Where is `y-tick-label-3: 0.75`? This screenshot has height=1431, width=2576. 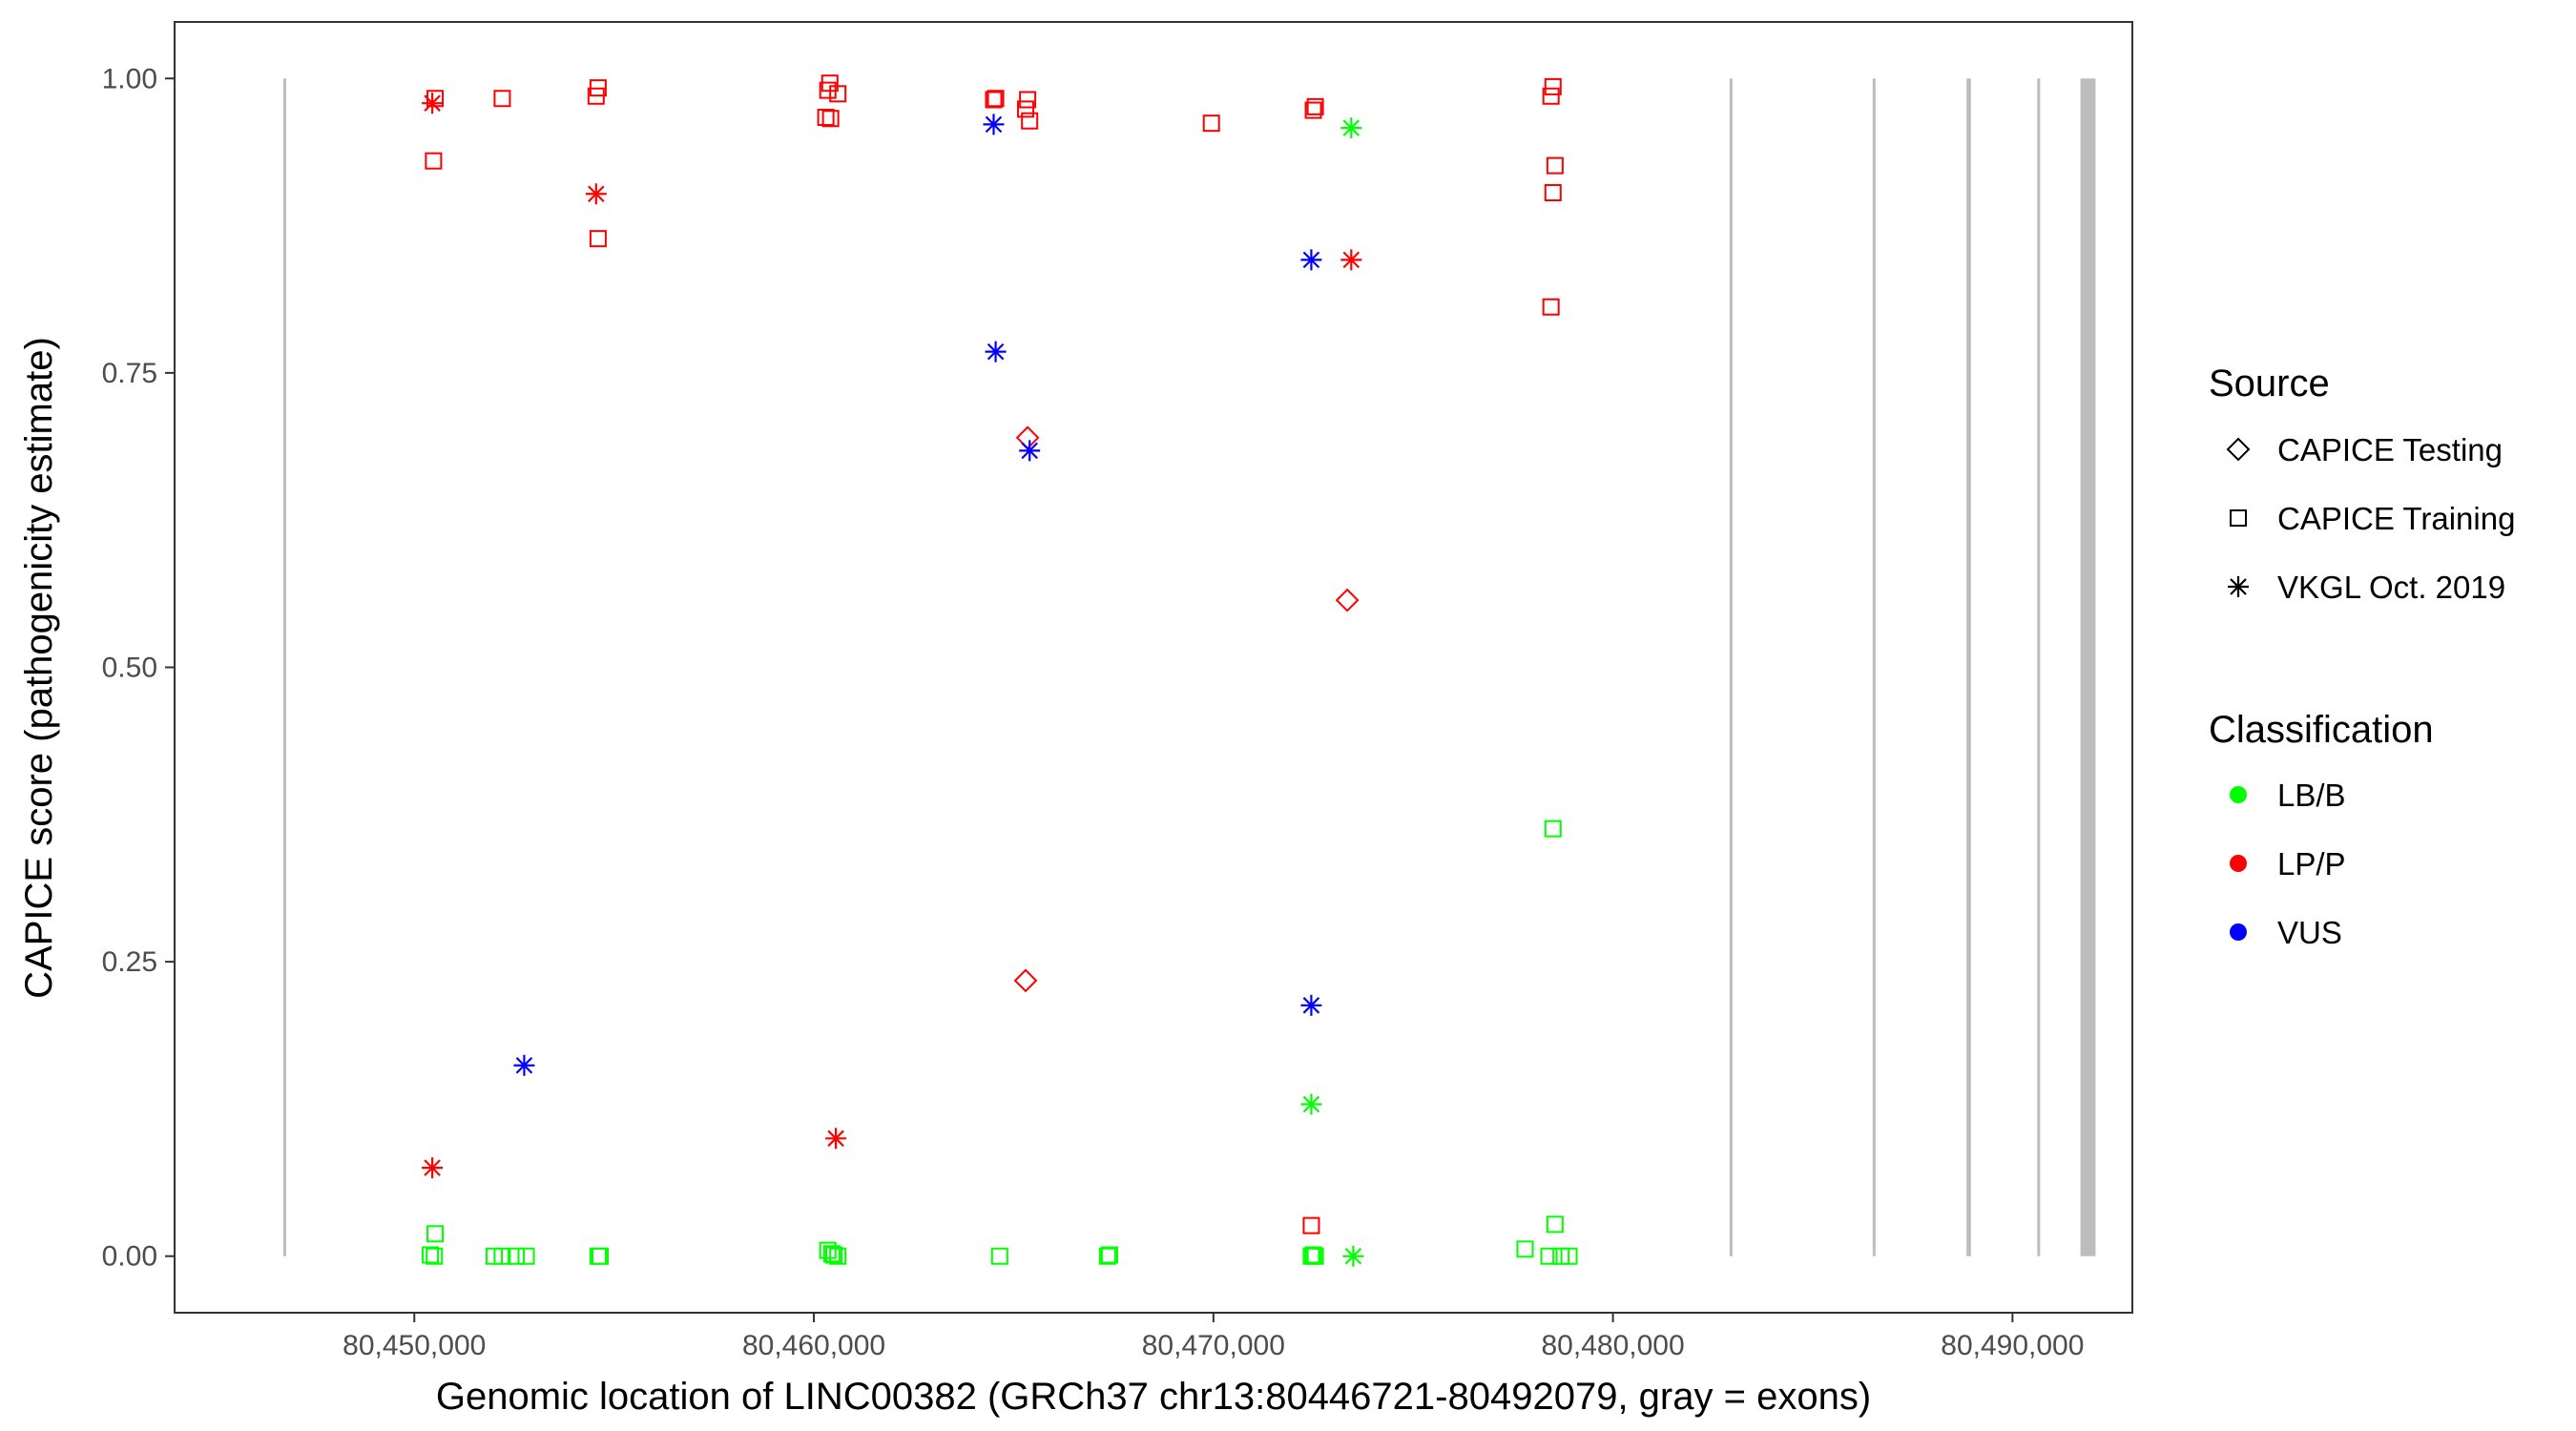
y-tick-label-3: 0.75 is located at coordinates (129, 373).